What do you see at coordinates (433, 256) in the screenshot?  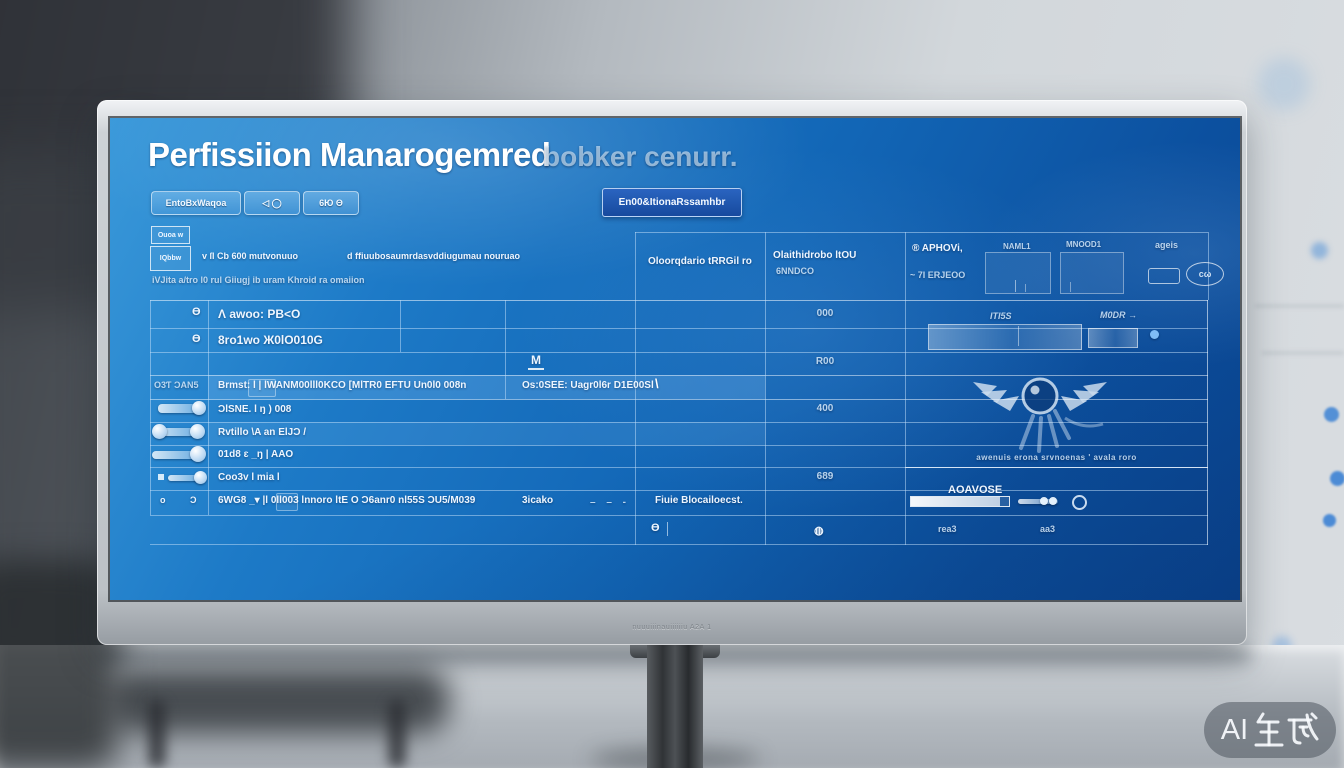 I see `filter-text-2: d ffiuubosaumrdasvddiugumau nouruao` at bounding box center [433, 256].